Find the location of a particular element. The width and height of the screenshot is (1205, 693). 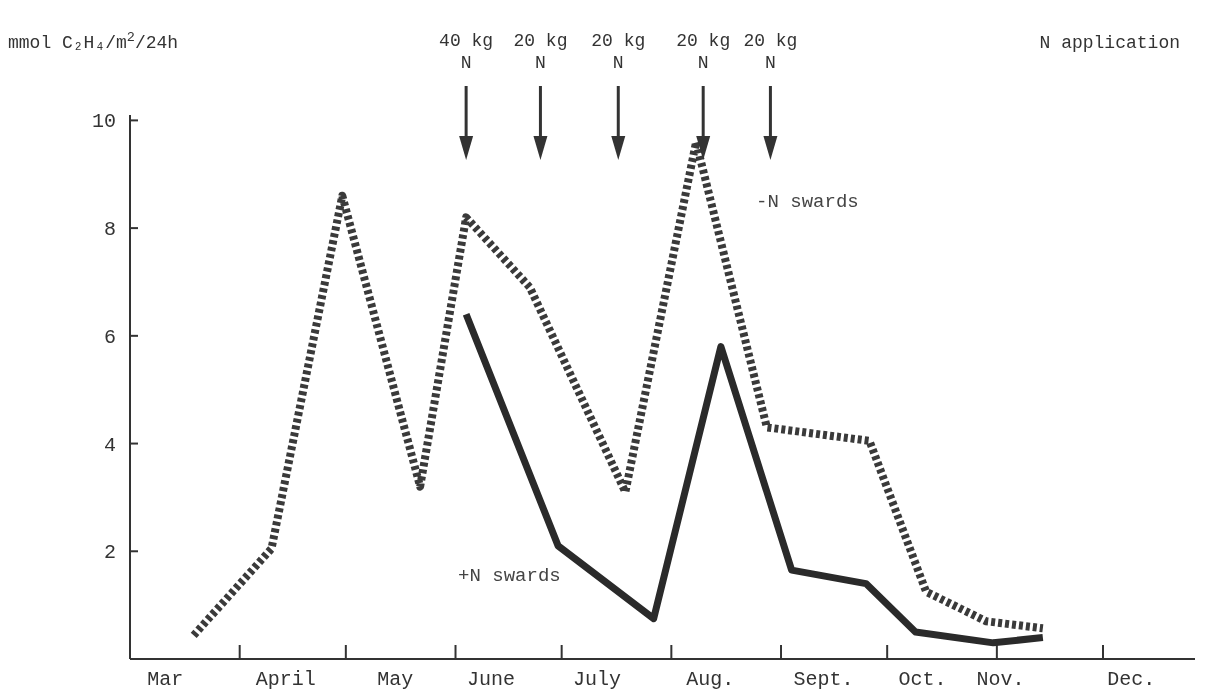

x-tick-label: Dec. is located at coordinates (1131, 679).